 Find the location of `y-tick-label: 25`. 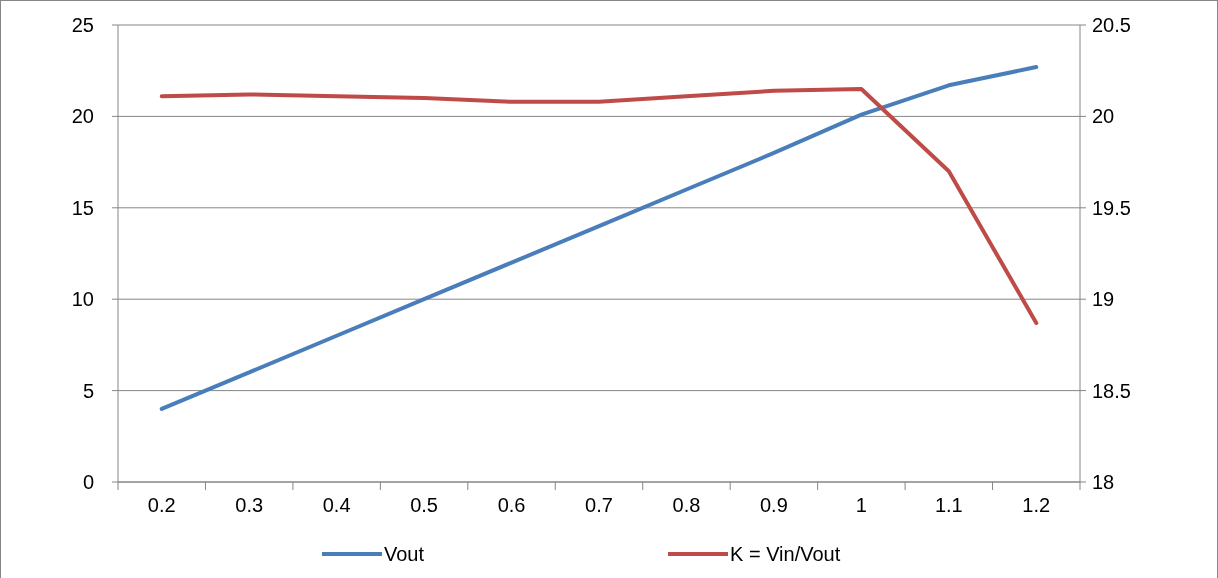

y-tick-label: 25 is located at coordinates (82, 25).